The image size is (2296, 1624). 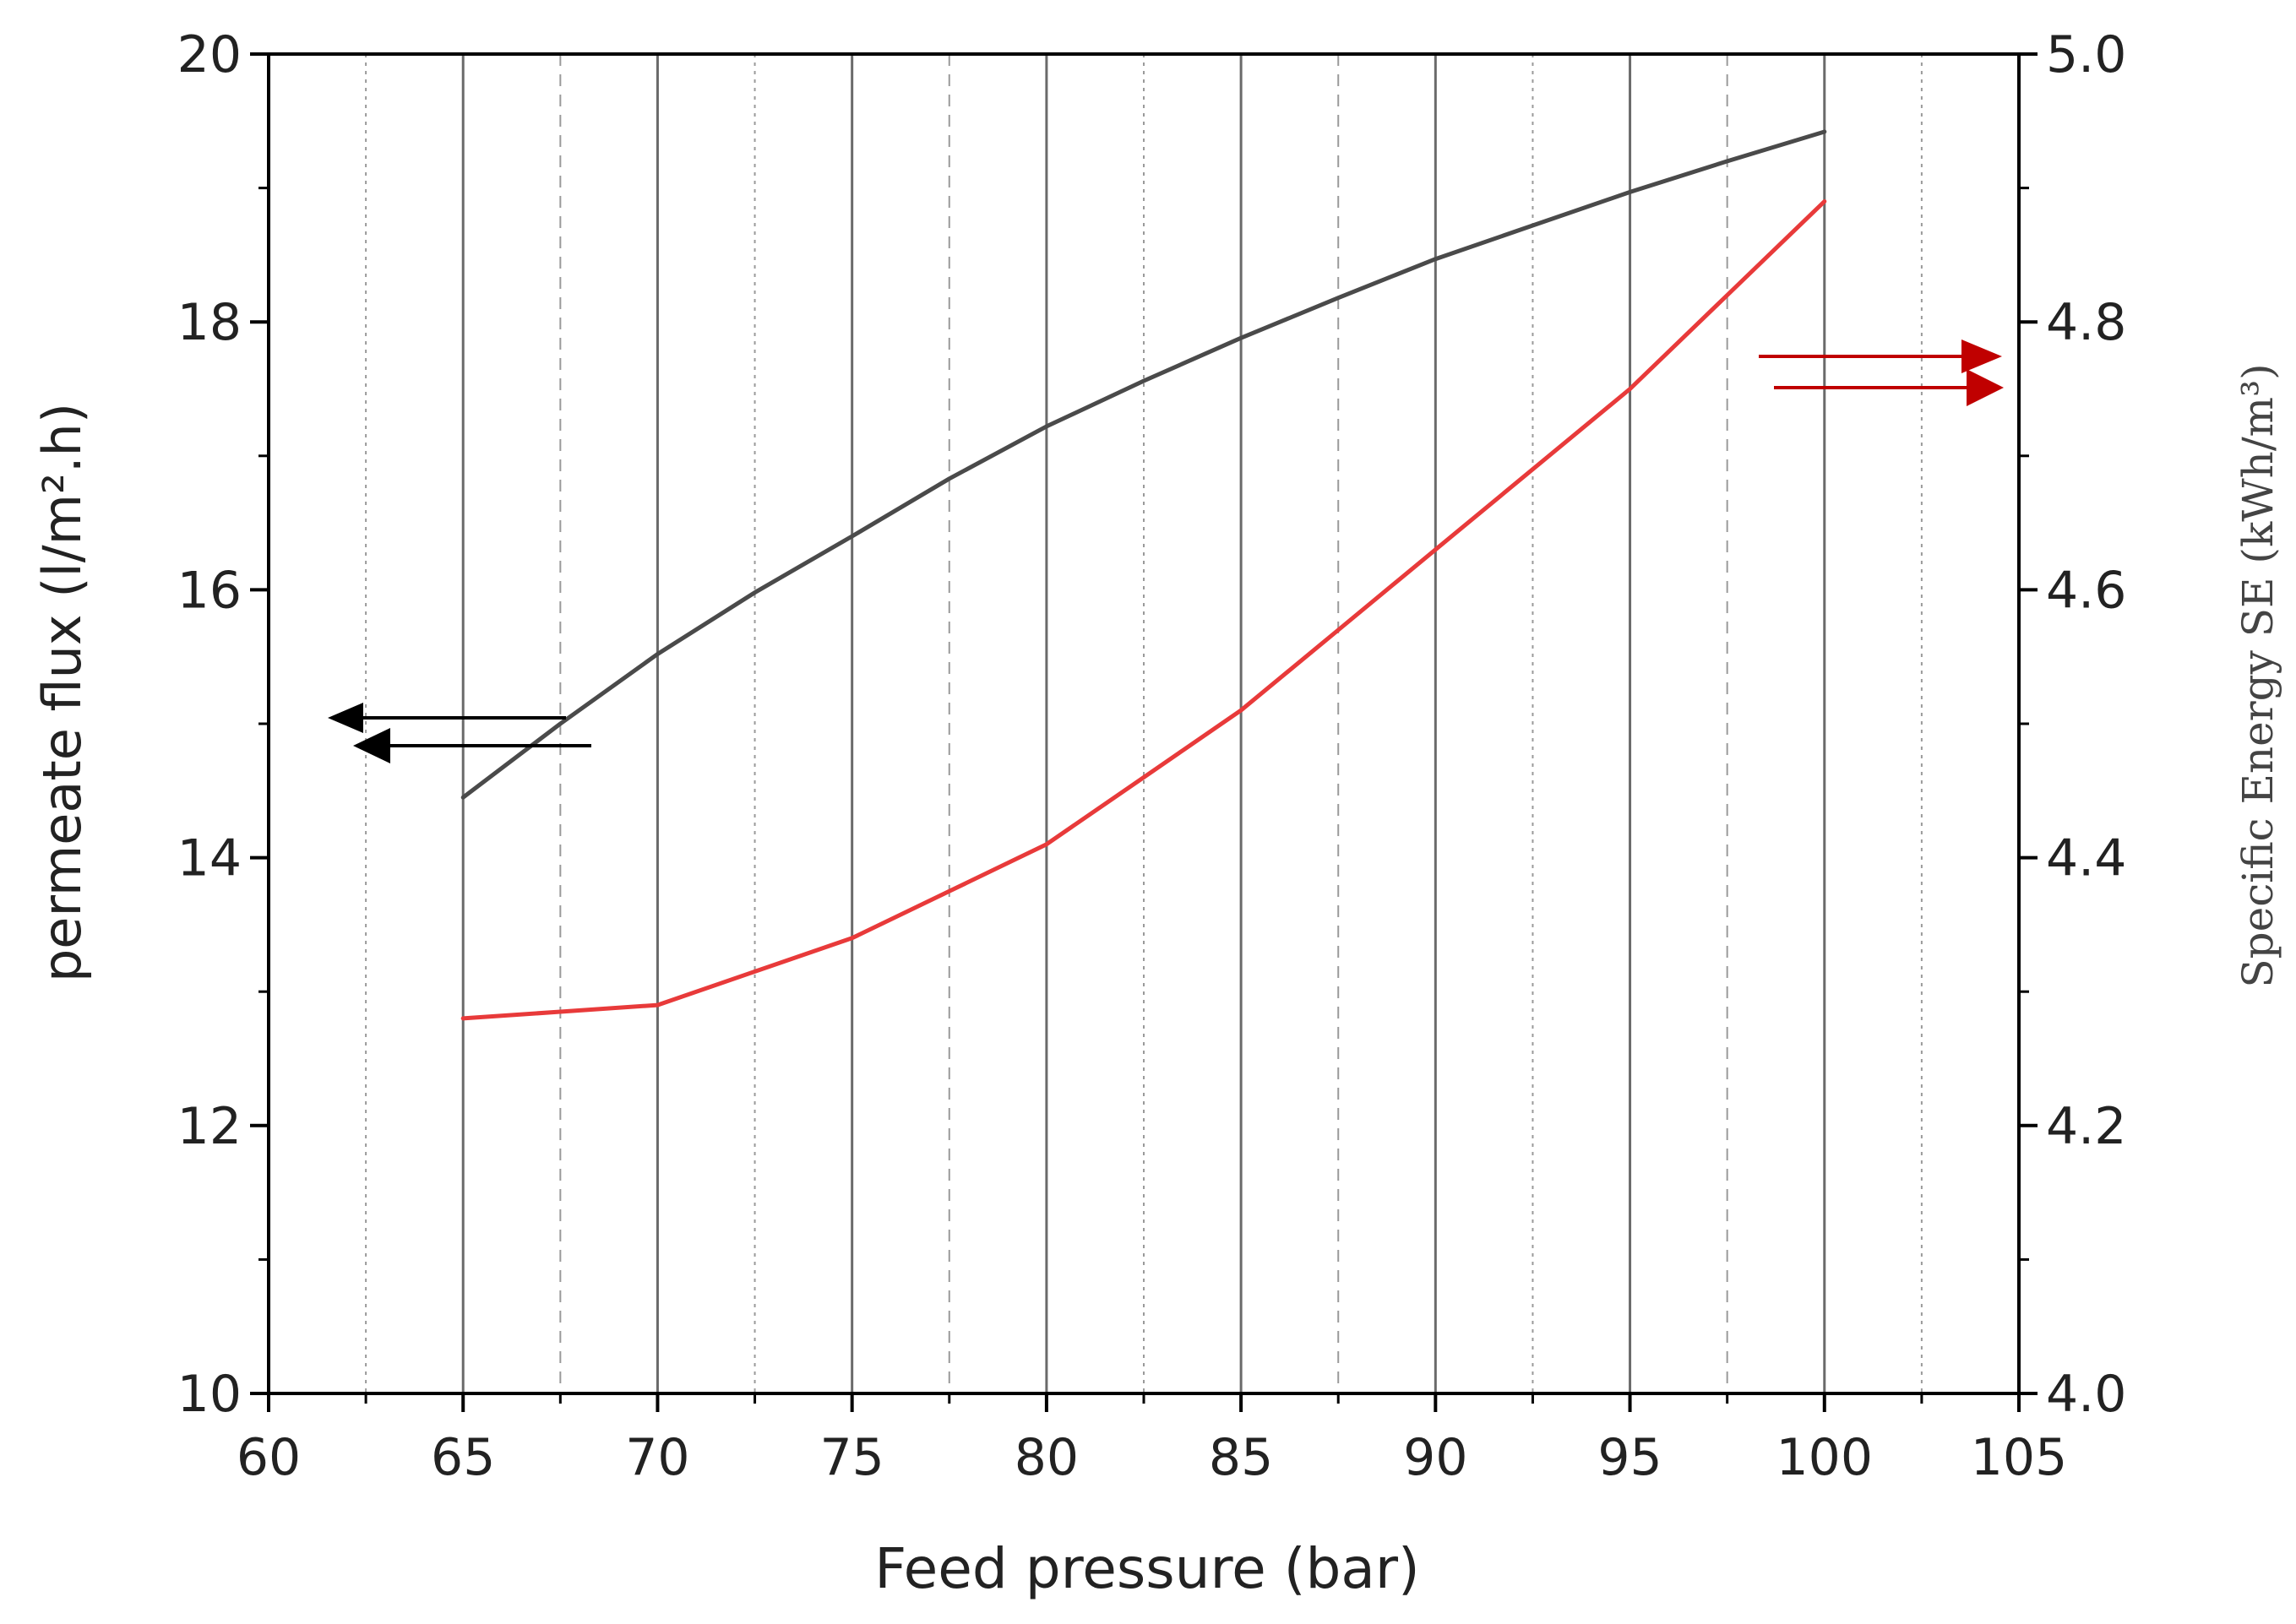 What do you see at coordinates (269, 1457) in the screenshot?
I see `x-tick-label: 60` at bounding box center [269, 1457].